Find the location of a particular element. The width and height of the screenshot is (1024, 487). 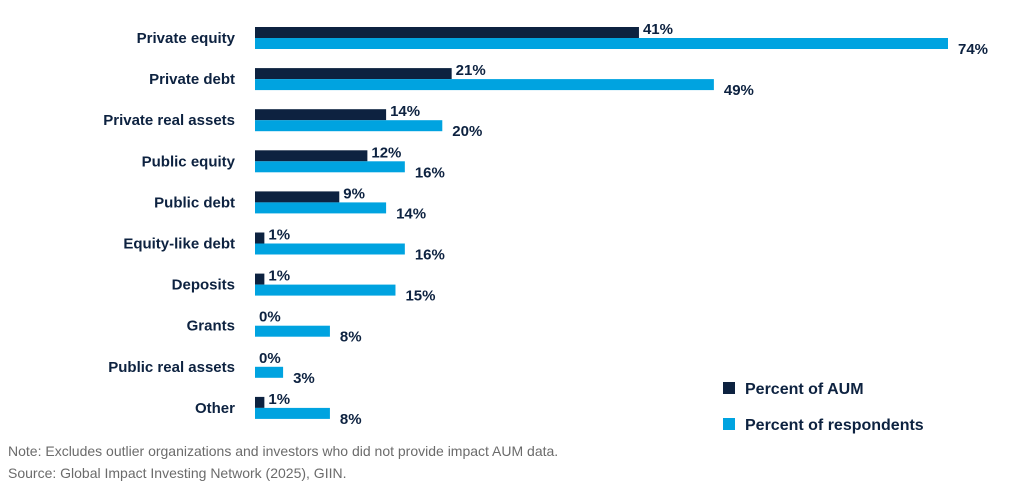

category-label: Public debt is located at coordinates (194, 202).